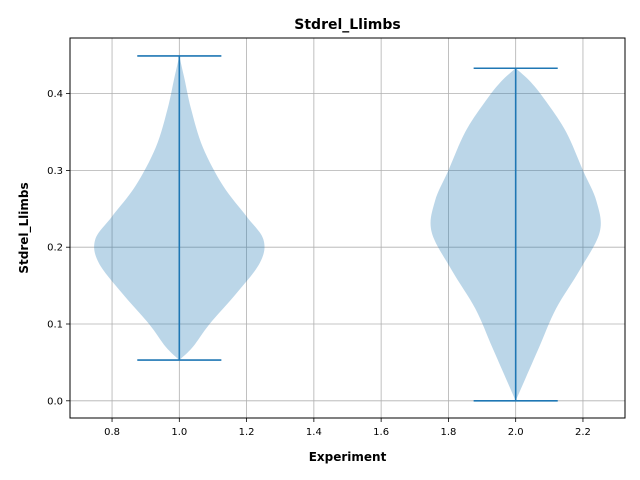 Image resolution: width=640 pixels, height=480 pixels. What do you see at coordinates (516, 432) in the screenshot?
I see `x-tick-label: 2.0` at bounding box center [516, 432].